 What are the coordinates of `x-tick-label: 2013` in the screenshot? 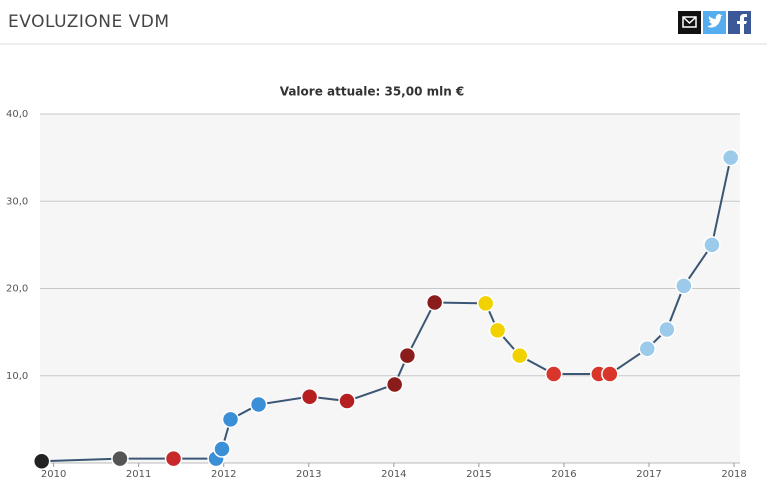 It's located at (308, 474).